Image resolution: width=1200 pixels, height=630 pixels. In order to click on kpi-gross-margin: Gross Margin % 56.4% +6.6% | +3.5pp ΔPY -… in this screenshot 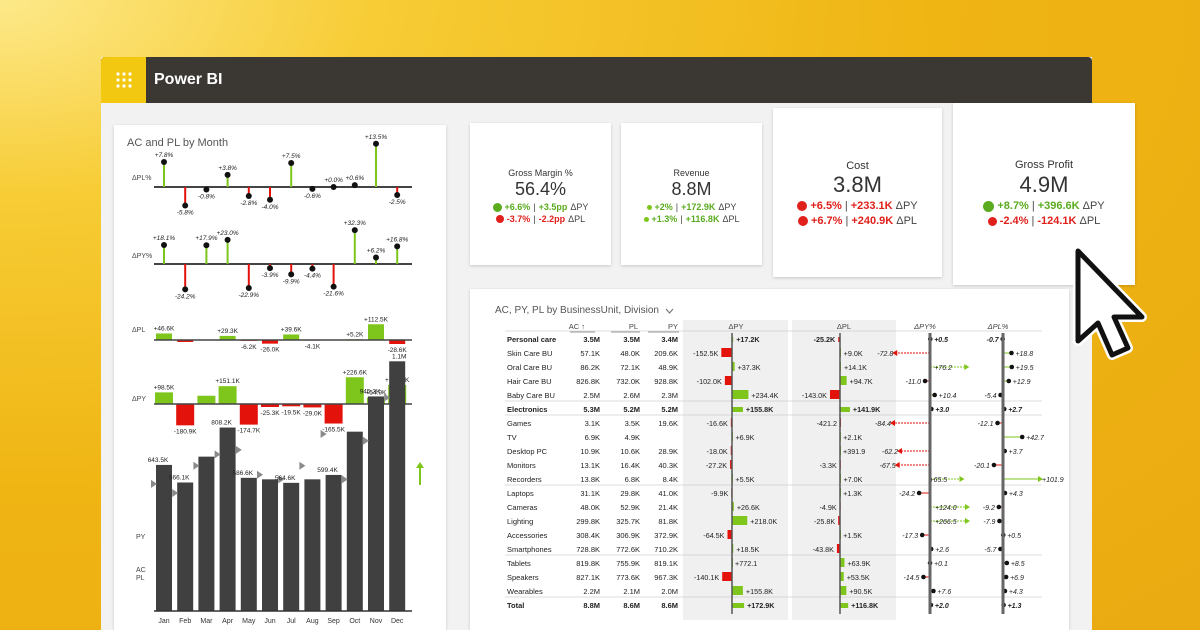, I will do `click(540, 194)`.